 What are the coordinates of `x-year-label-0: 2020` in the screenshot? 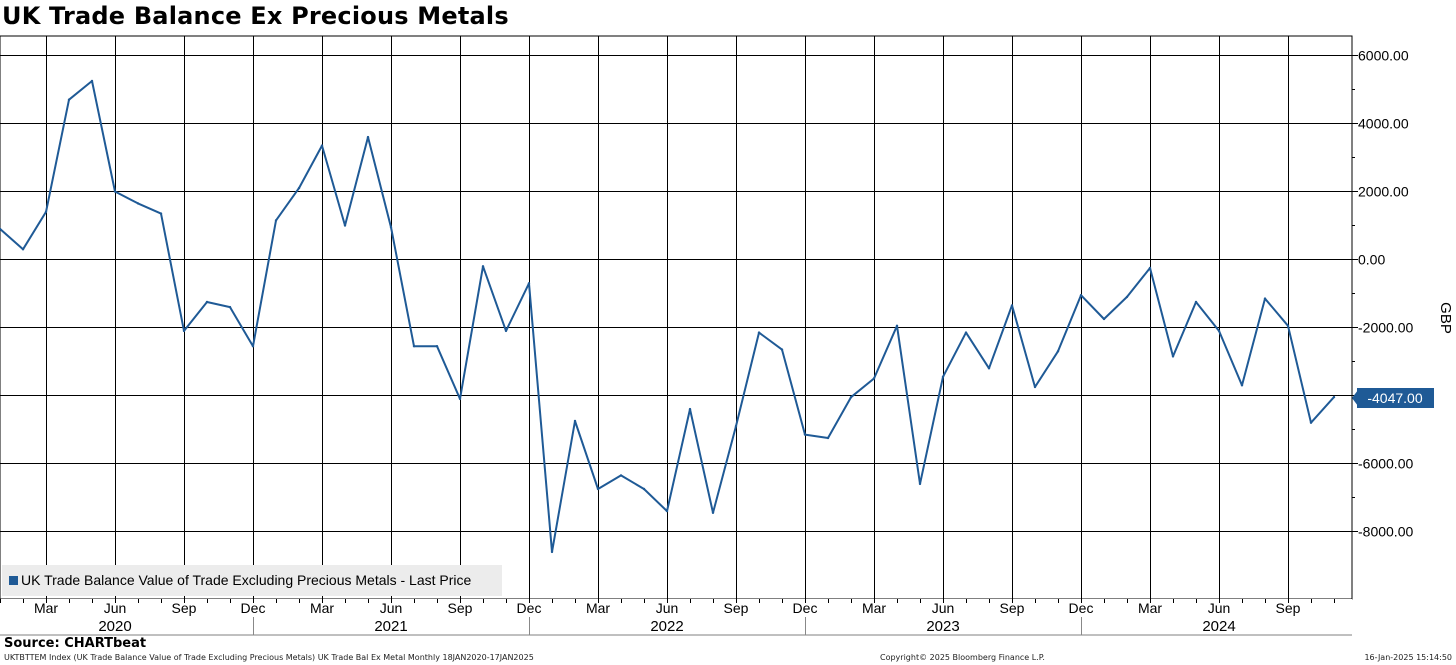 It's located at (114, 626).